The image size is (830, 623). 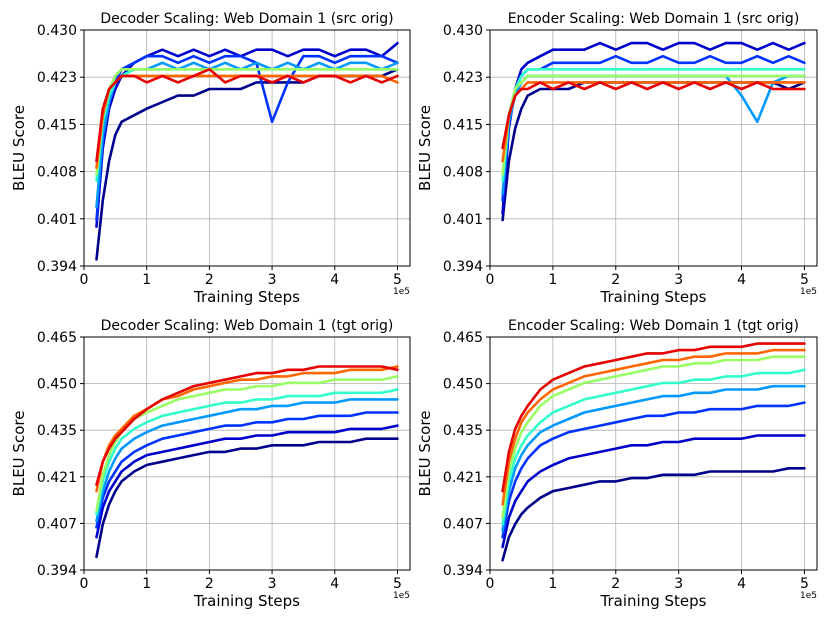 I want to click on chart-title: Encoder Scaling: Web Domain 1 (tgt orig), so click(x=653, y=326).